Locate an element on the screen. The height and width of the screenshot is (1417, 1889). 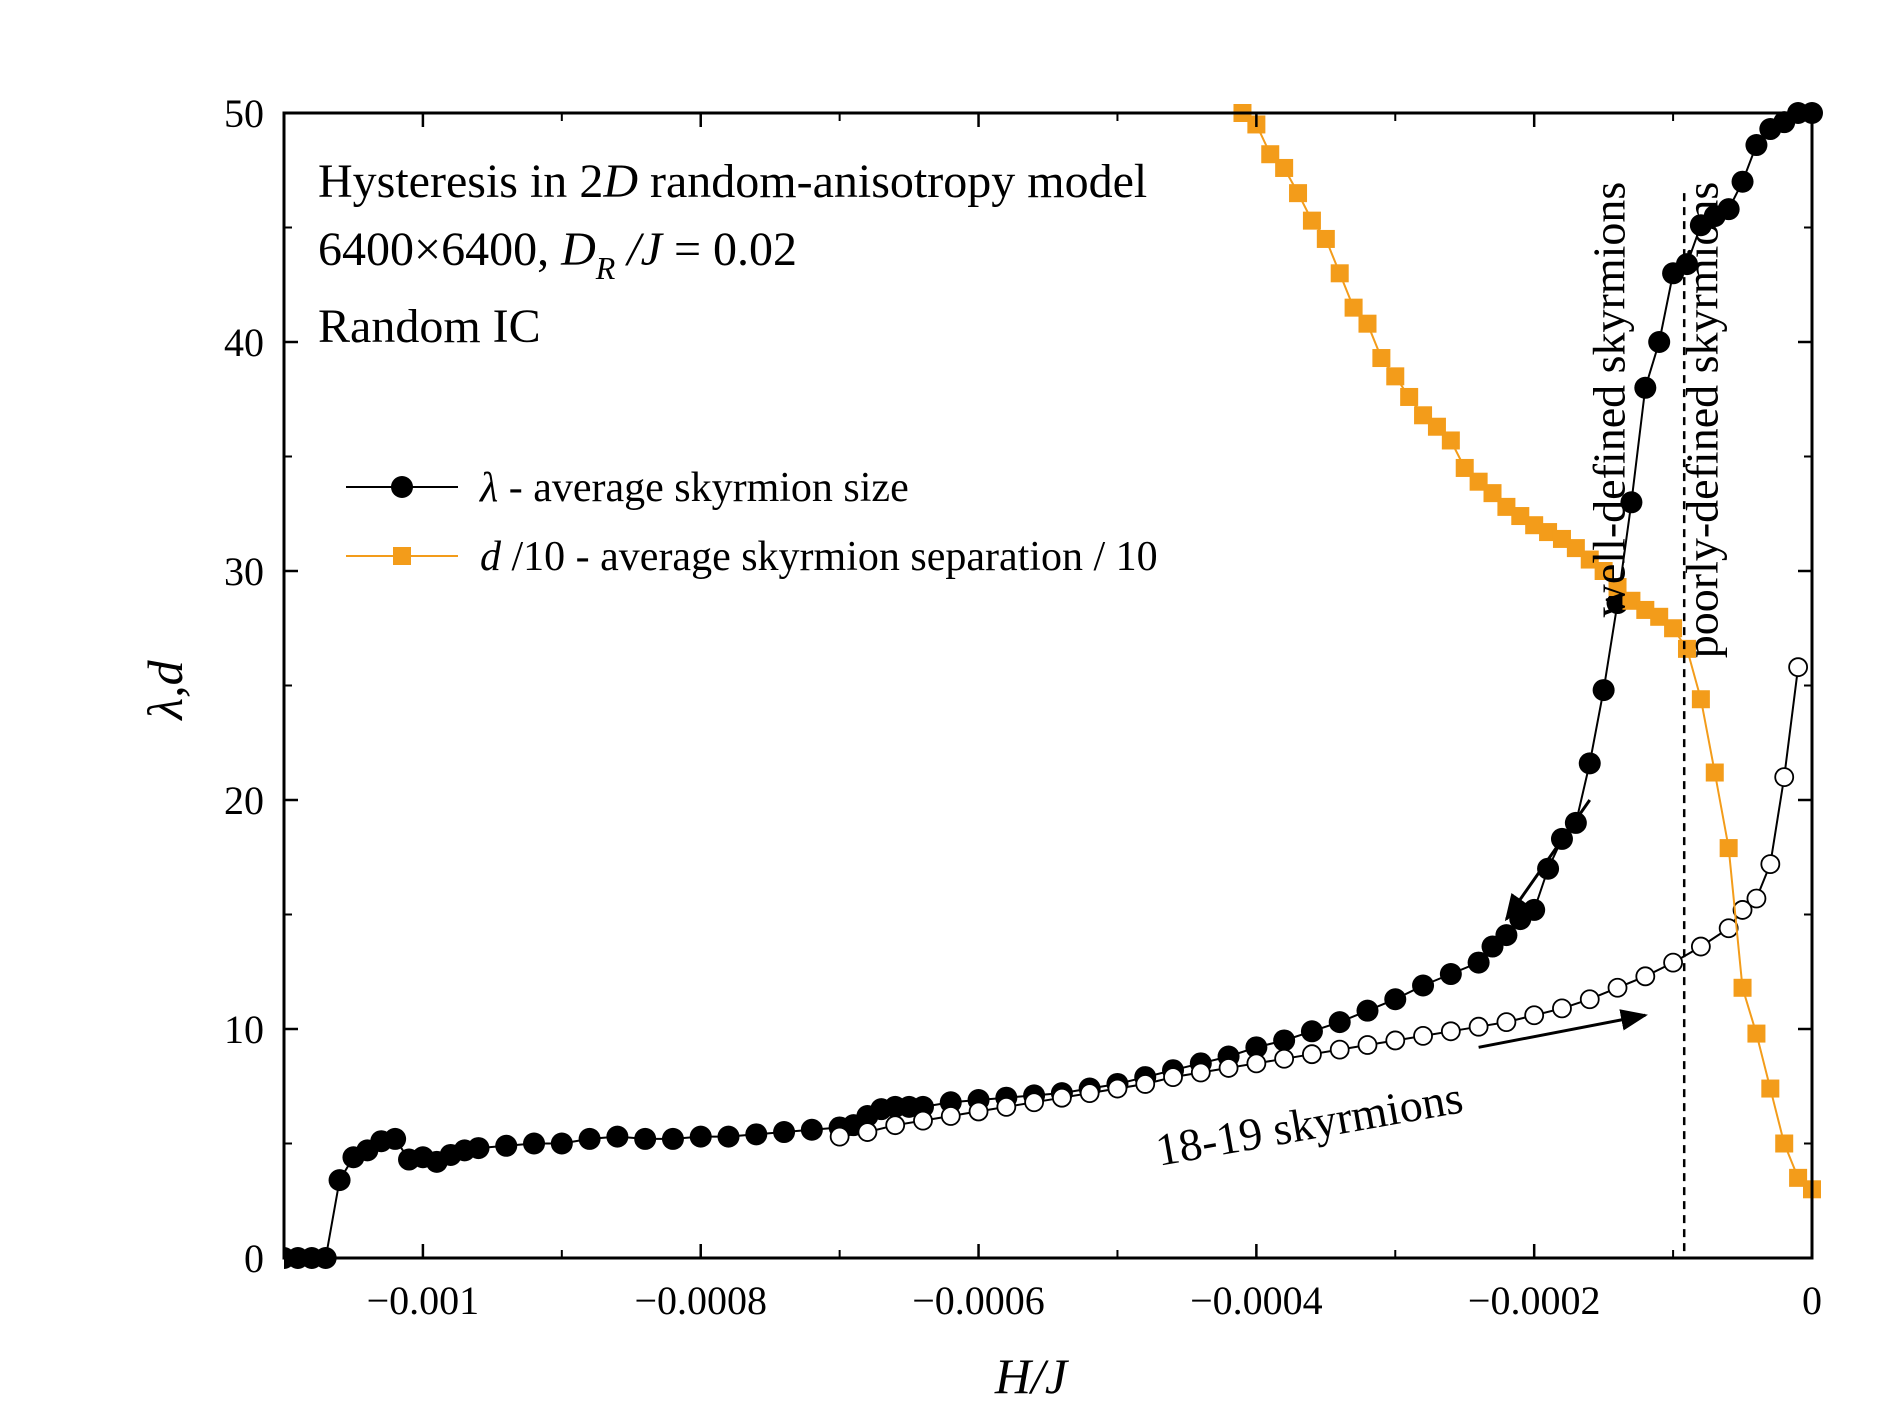
y-tick-label: 50 is located at coordinates (244, 113).